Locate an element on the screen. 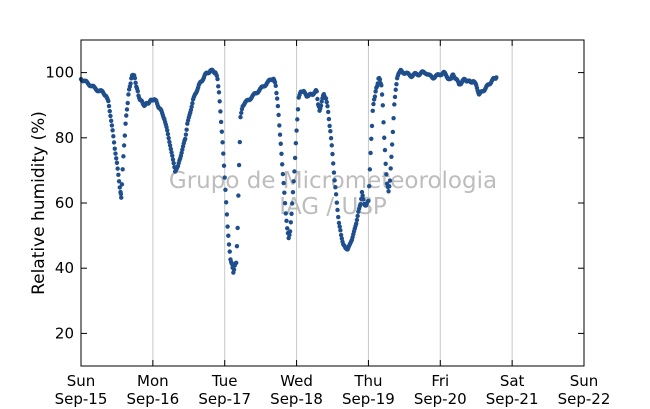 The height and width of the screenshot is (409, 650). watermark-line-2: IAG / USP is located at coordinates (333, 207).